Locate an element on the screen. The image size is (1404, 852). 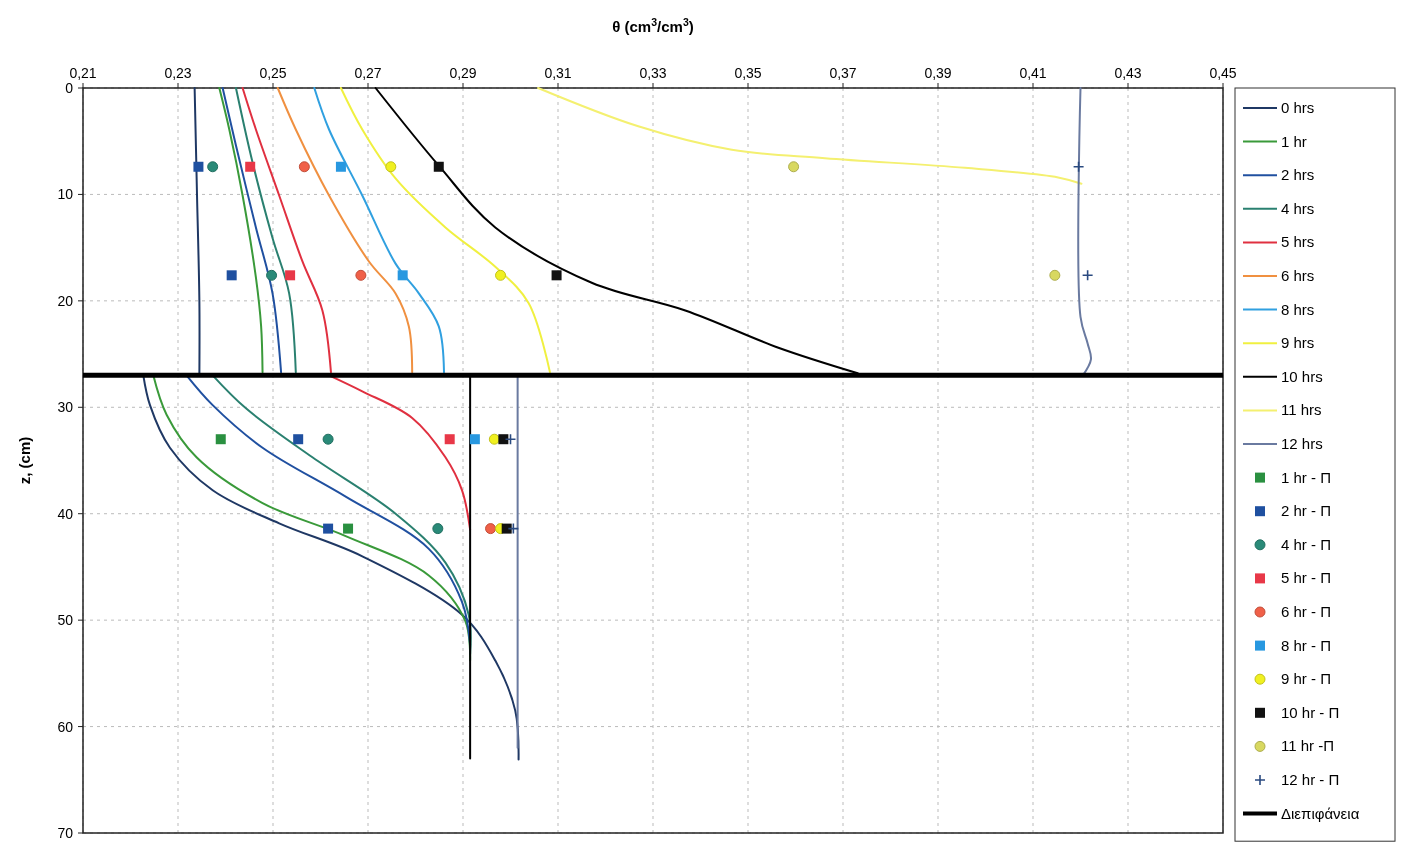
legend-label: 6 hr - Π is located at coordinates (1306, 611).